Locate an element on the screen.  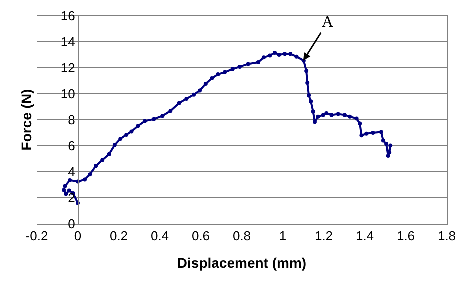
y-tick-label: 0 is located at coordinates (72, 224).